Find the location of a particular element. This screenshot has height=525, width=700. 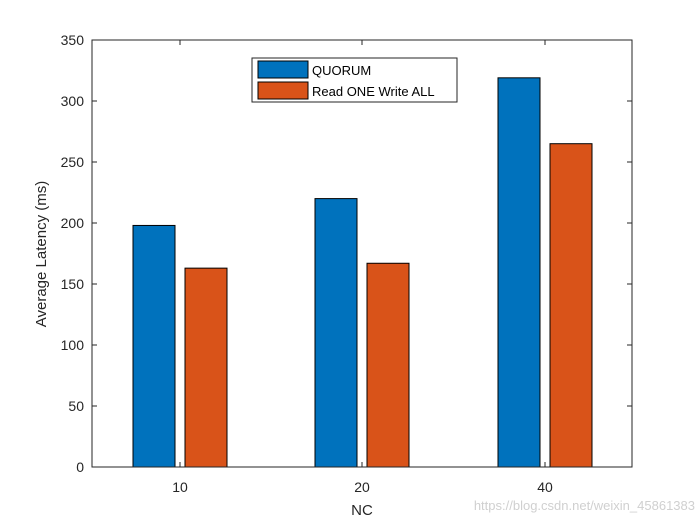

x-tick-label: 10 is located at coordinates (180, 487).